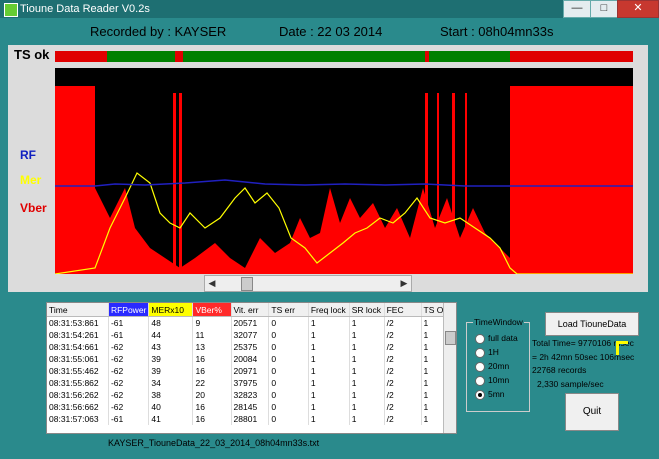  I want to click on table-cell: 37975, so click(250, 383).